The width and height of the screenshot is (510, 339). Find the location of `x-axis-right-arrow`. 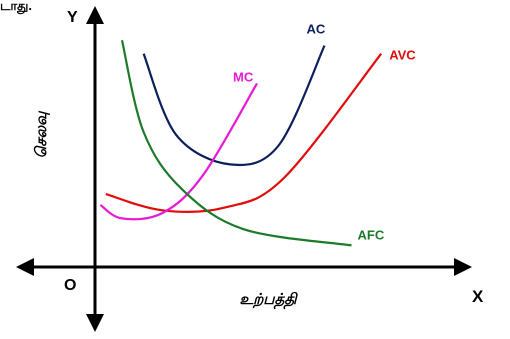

x-axis-right-arrow is located at coordinates (463, 267).